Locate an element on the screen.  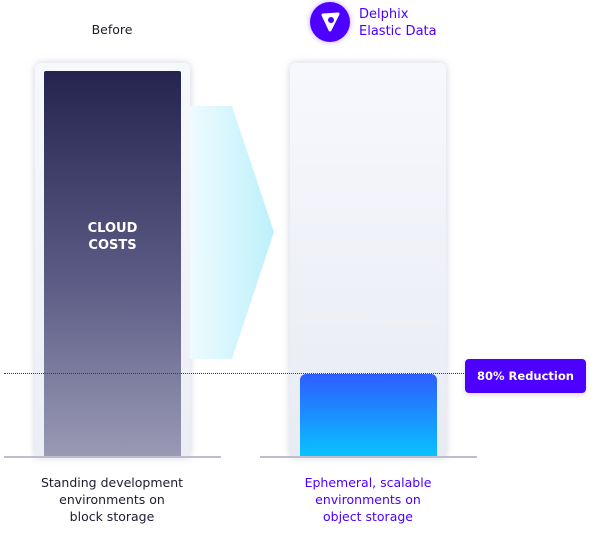
brand-line2: Elastic Data is located at coordinates (398, 31).